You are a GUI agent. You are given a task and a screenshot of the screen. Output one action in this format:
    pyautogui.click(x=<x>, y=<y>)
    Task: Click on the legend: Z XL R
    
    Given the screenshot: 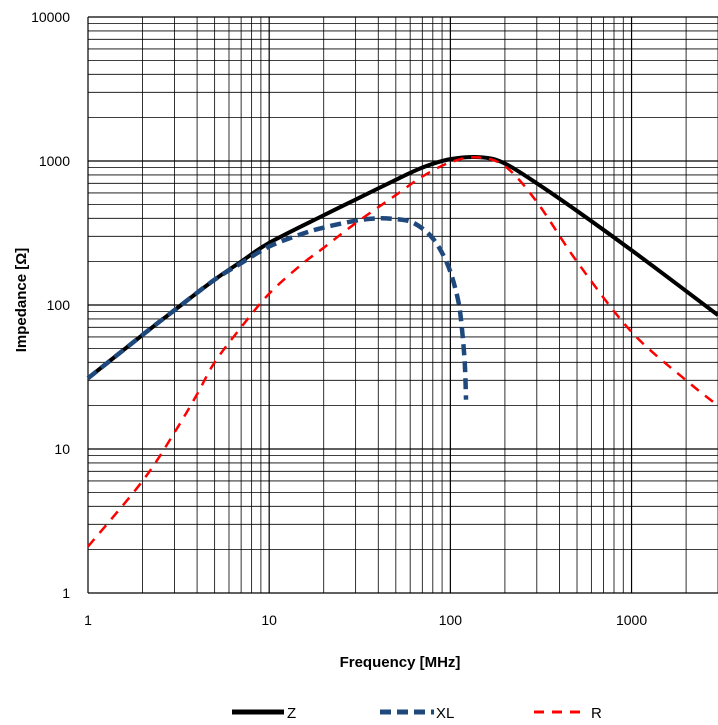 What is the action you would take?
    pyautogui.click(x=417, y=713)
    